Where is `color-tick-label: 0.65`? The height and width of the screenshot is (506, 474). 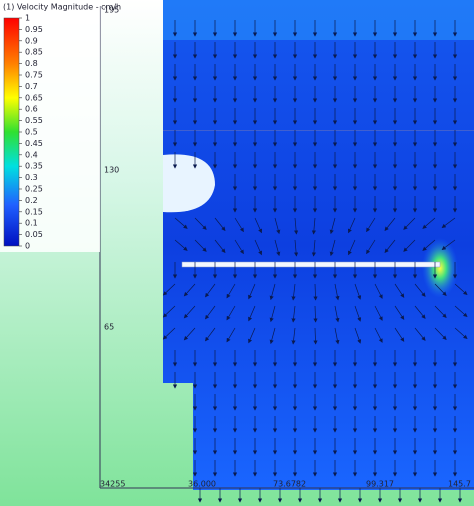 color-tick-label: 0.65 is located at coordinates (34, 97).